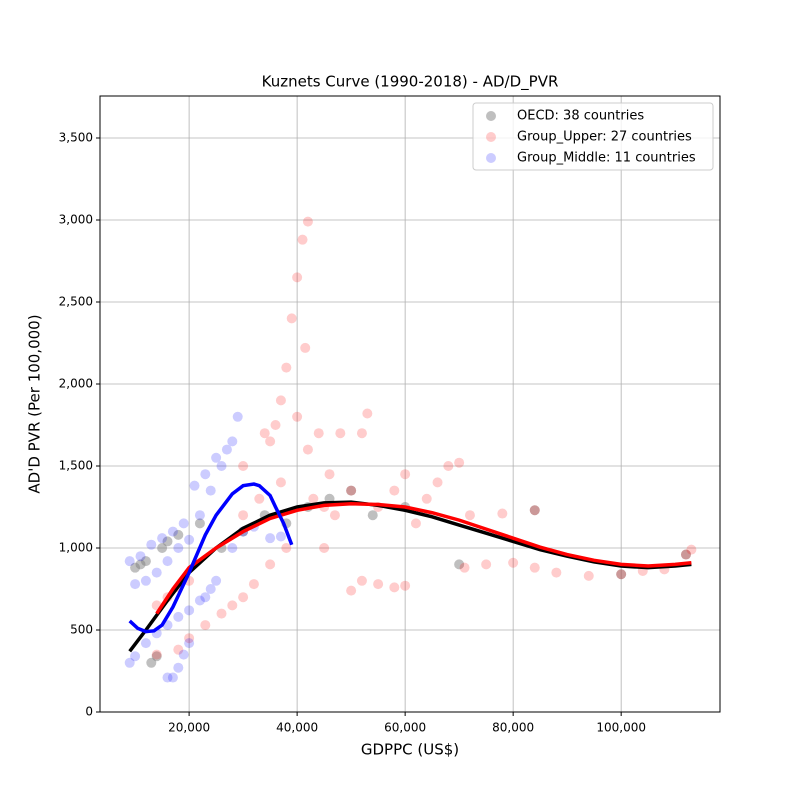  Describe the element at coordinates (76, 219) in the screenshot. I see `y-tick-label: 3,000` at that location.